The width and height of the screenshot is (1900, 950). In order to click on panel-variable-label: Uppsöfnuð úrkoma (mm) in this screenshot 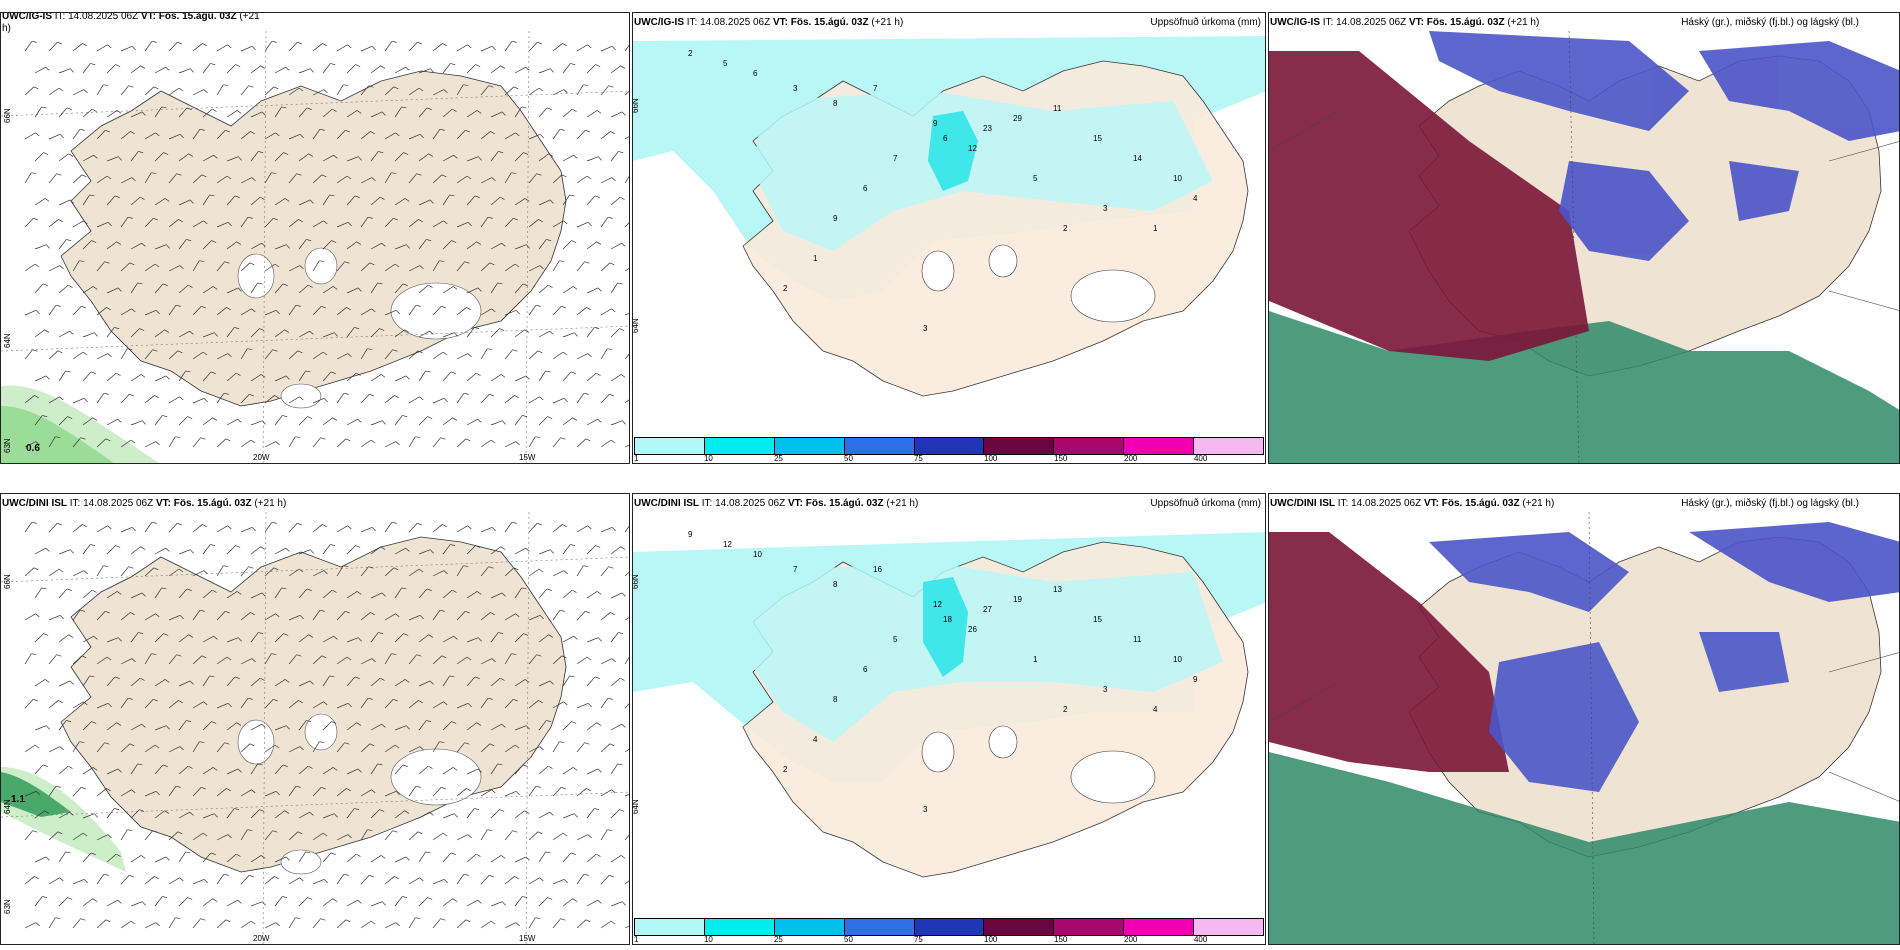, I will do `click(1205, 503)`.